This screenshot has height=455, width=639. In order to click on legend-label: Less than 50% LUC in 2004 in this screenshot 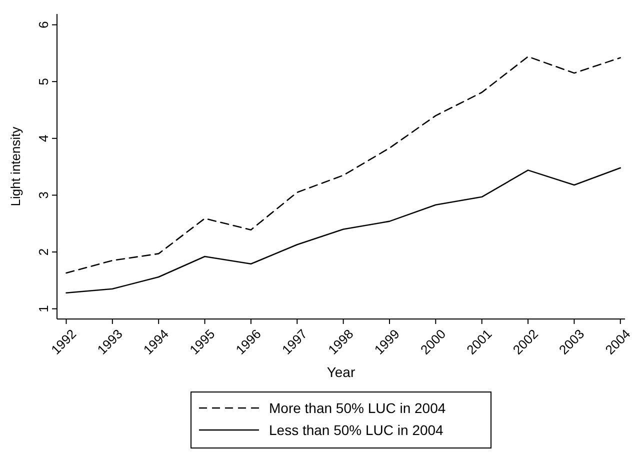, I will do `click(356, 430)`.